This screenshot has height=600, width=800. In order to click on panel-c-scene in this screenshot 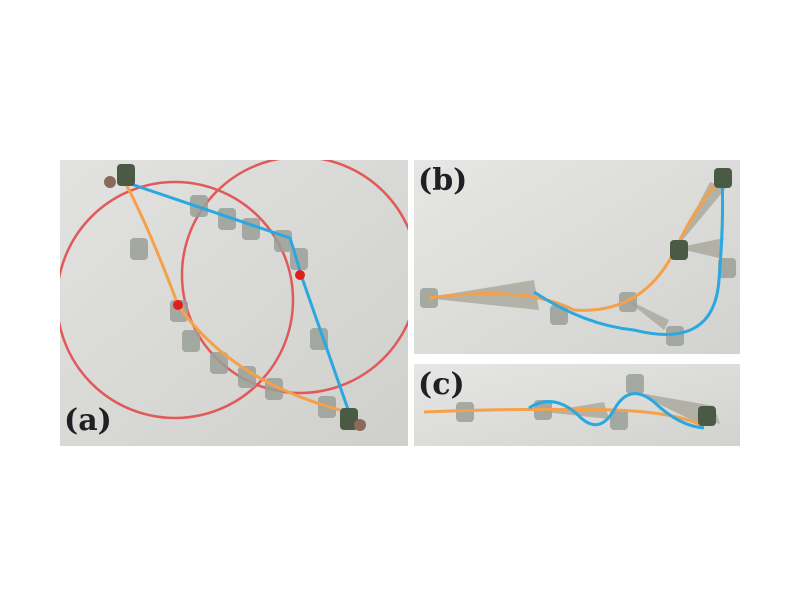, I will do `click(577, 405)`.